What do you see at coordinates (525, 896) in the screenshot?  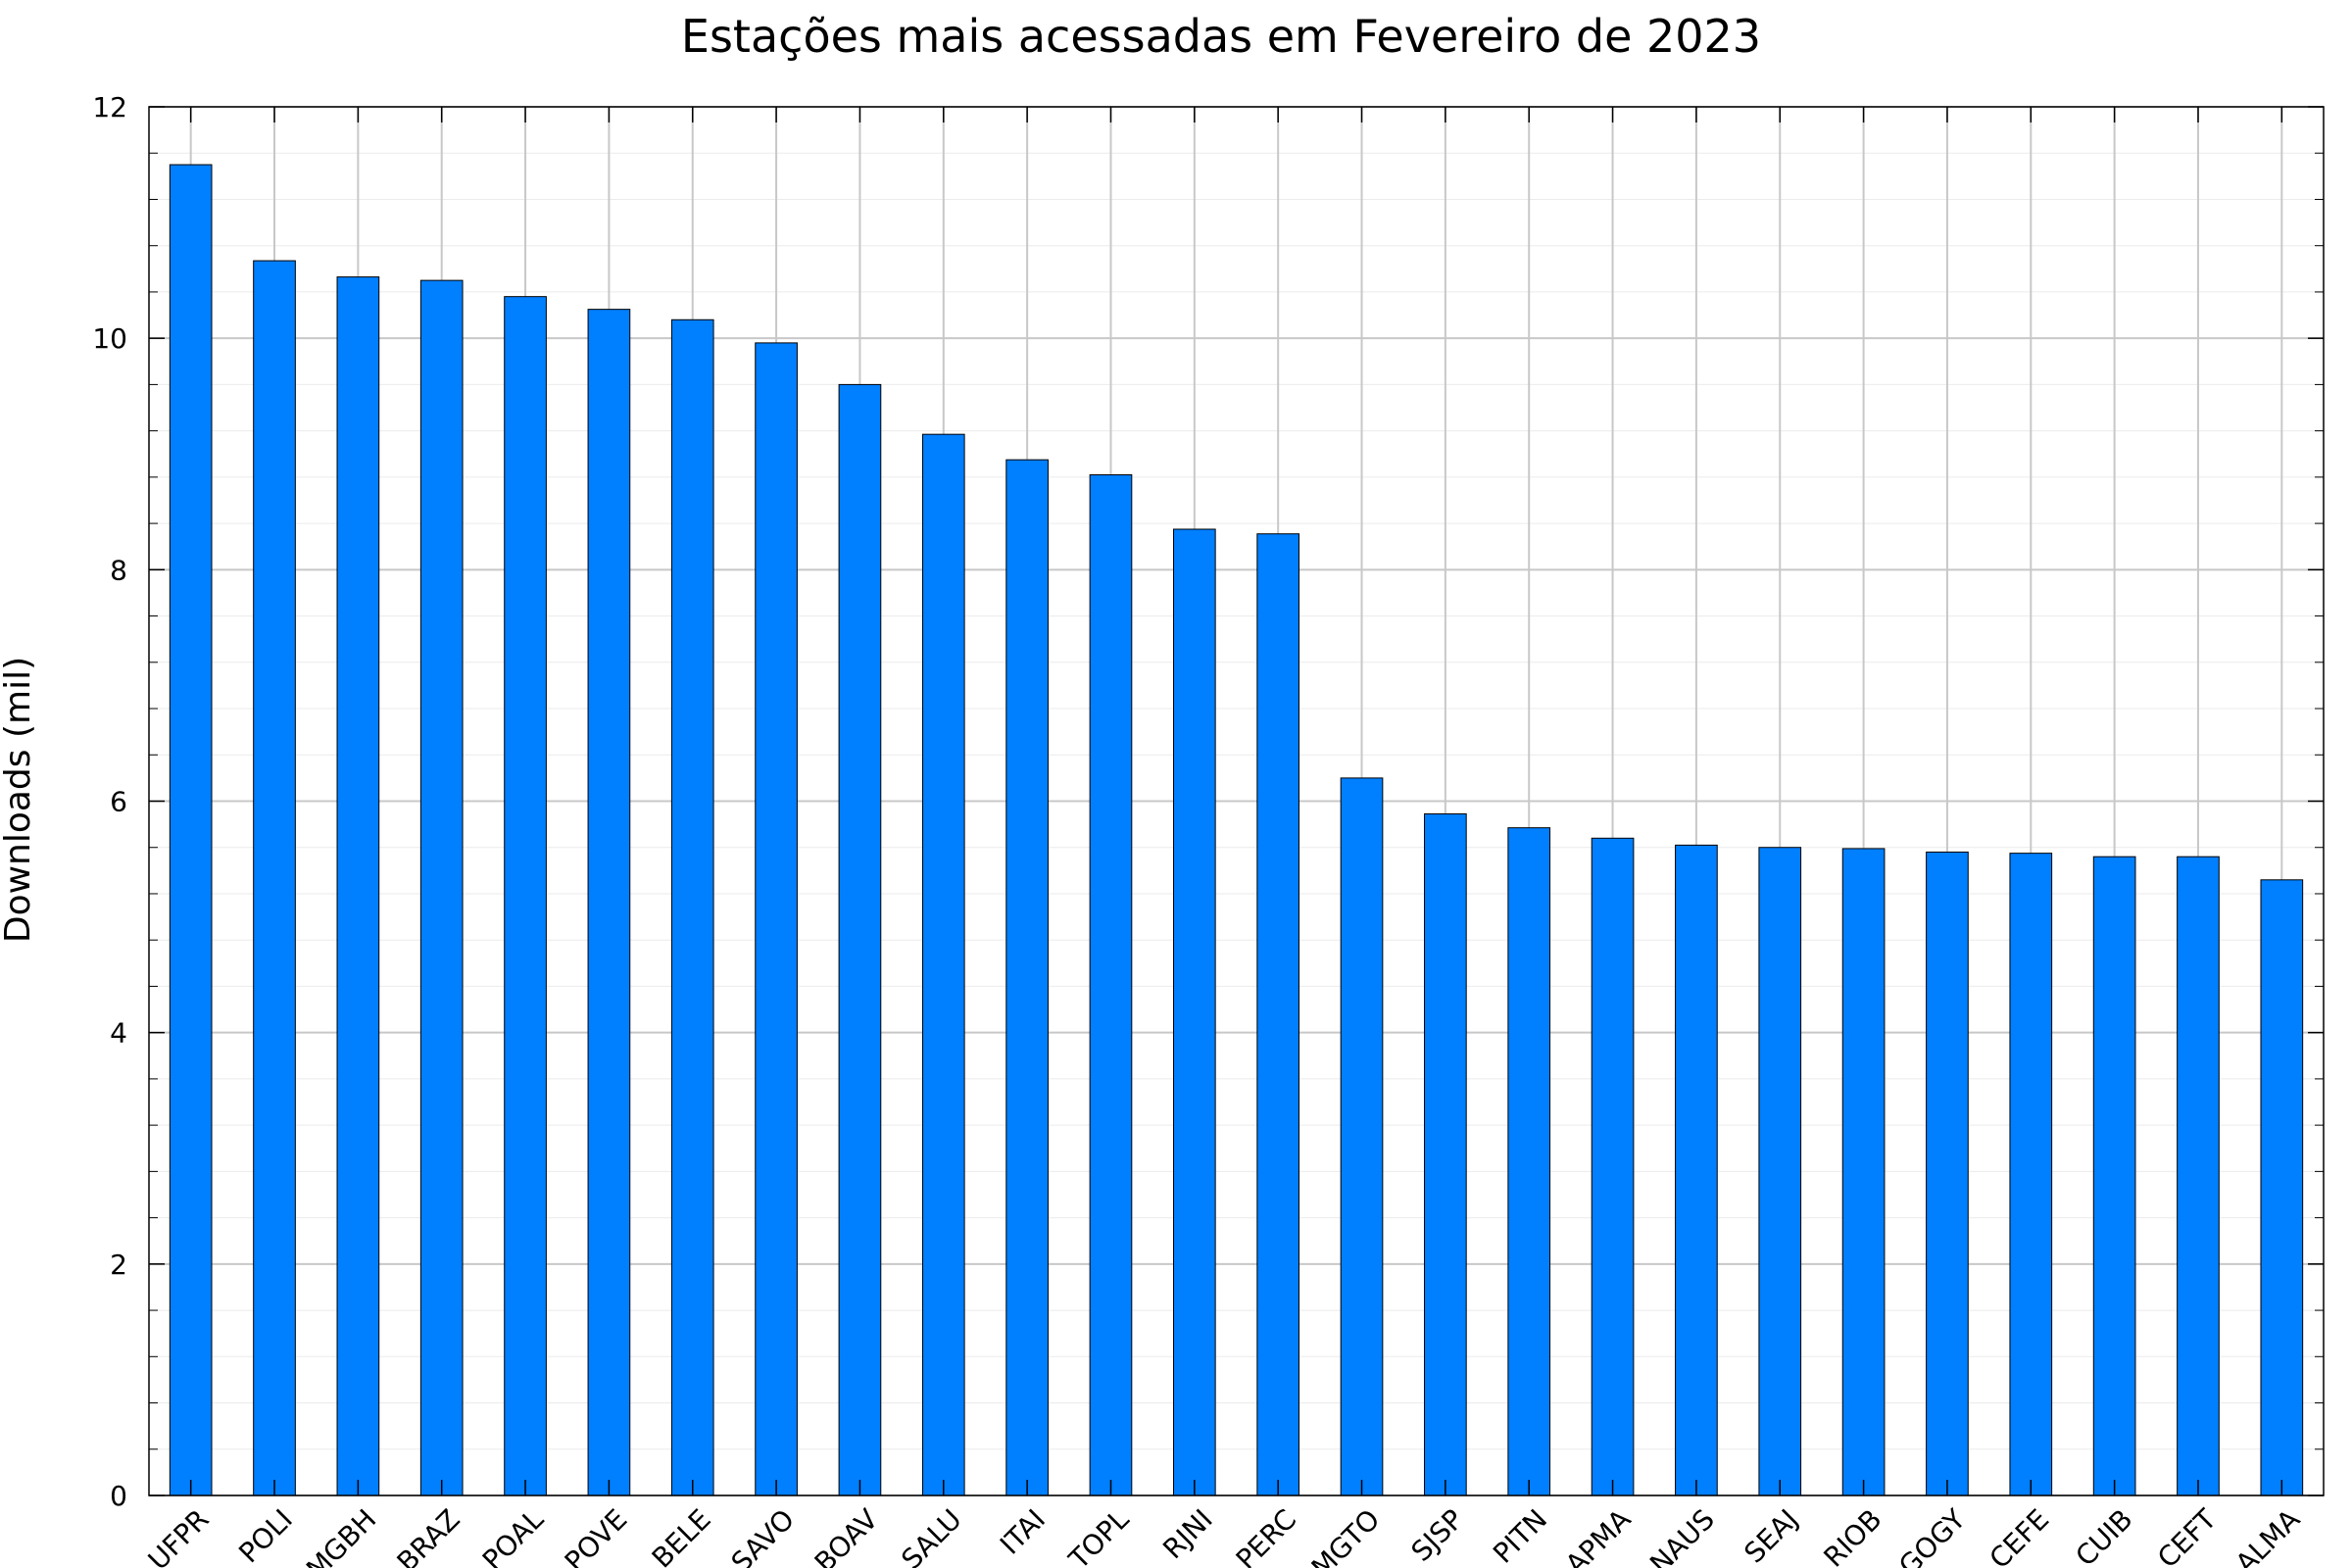 I see `bar-poal` at bounding box center [525, 896].